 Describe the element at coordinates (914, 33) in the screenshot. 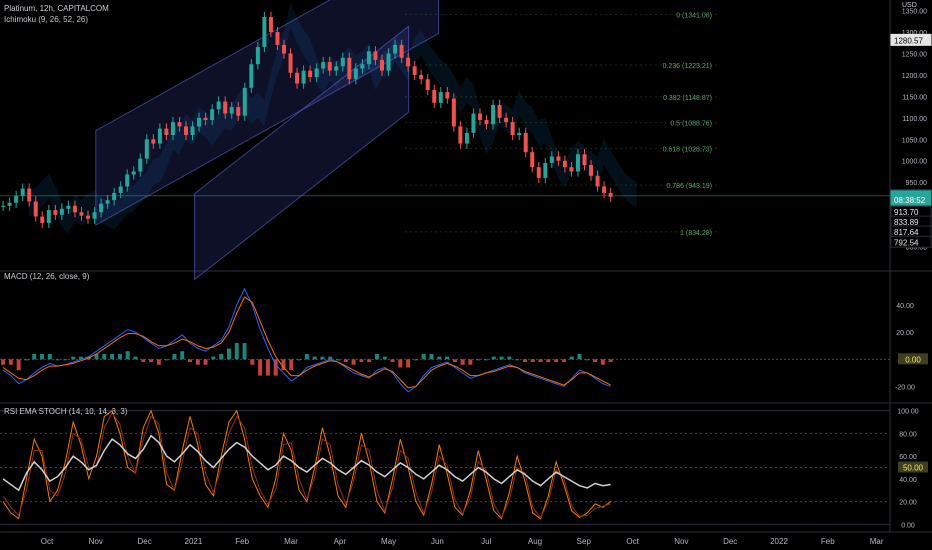

I see `price-axis-tick: 1300.00` at that location.